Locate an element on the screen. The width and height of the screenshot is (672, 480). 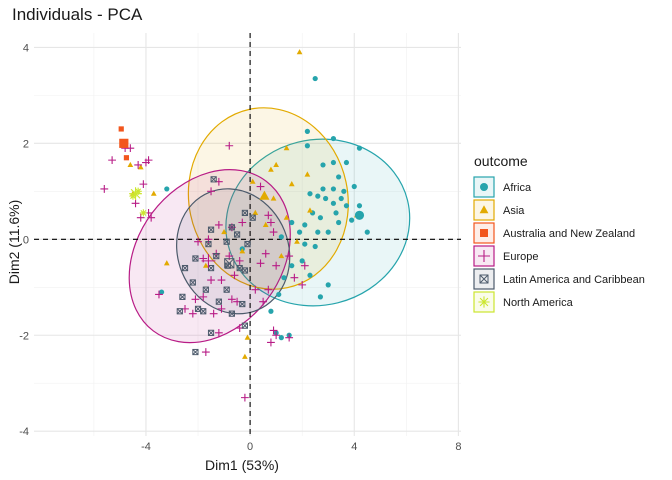
y-tick-label: -4 is located at coordinates (24, 432).